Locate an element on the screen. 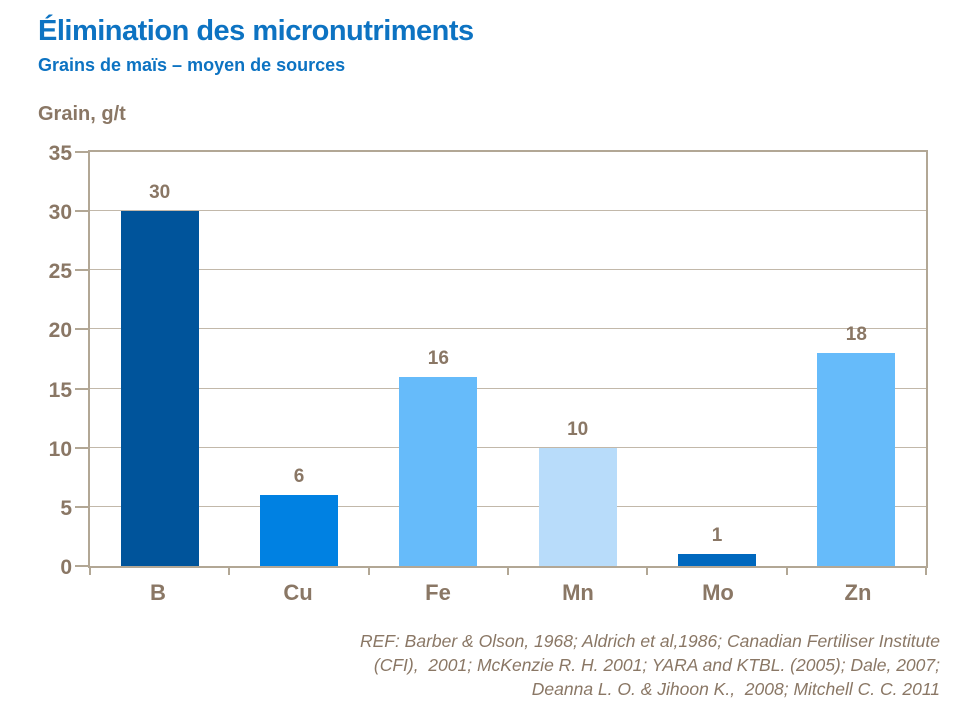 This screenshot has height=720, width=960. y-axis: 0 5 10 15 20 25 30 35 is located at coordinates (36, 360).